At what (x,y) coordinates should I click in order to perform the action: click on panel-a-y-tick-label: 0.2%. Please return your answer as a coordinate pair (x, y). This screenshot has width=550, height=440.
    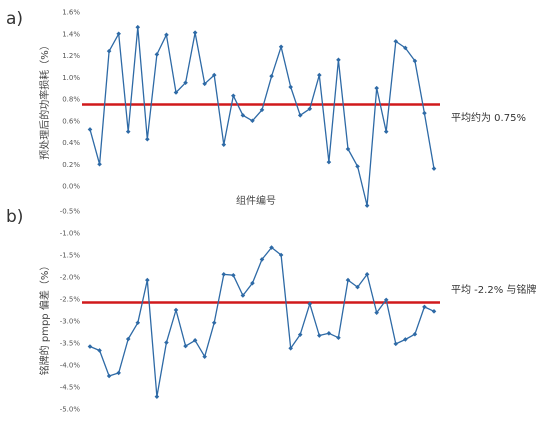
    Looking at the image, I should click on (71, 165).